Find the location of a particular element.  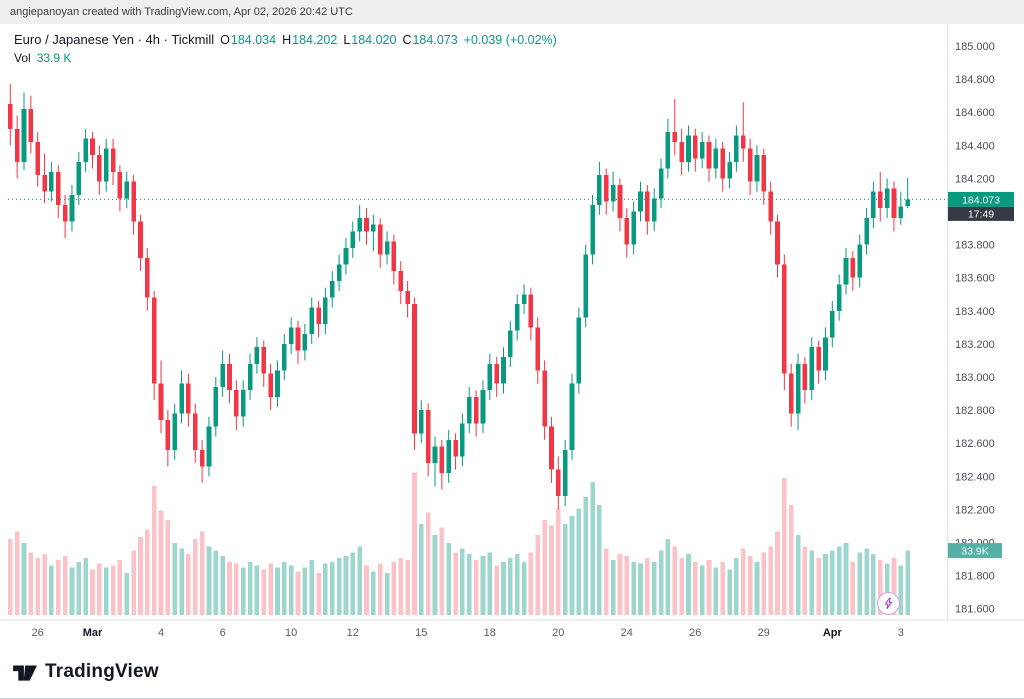

svg-text: 10 is located at coordinates (291, 633).